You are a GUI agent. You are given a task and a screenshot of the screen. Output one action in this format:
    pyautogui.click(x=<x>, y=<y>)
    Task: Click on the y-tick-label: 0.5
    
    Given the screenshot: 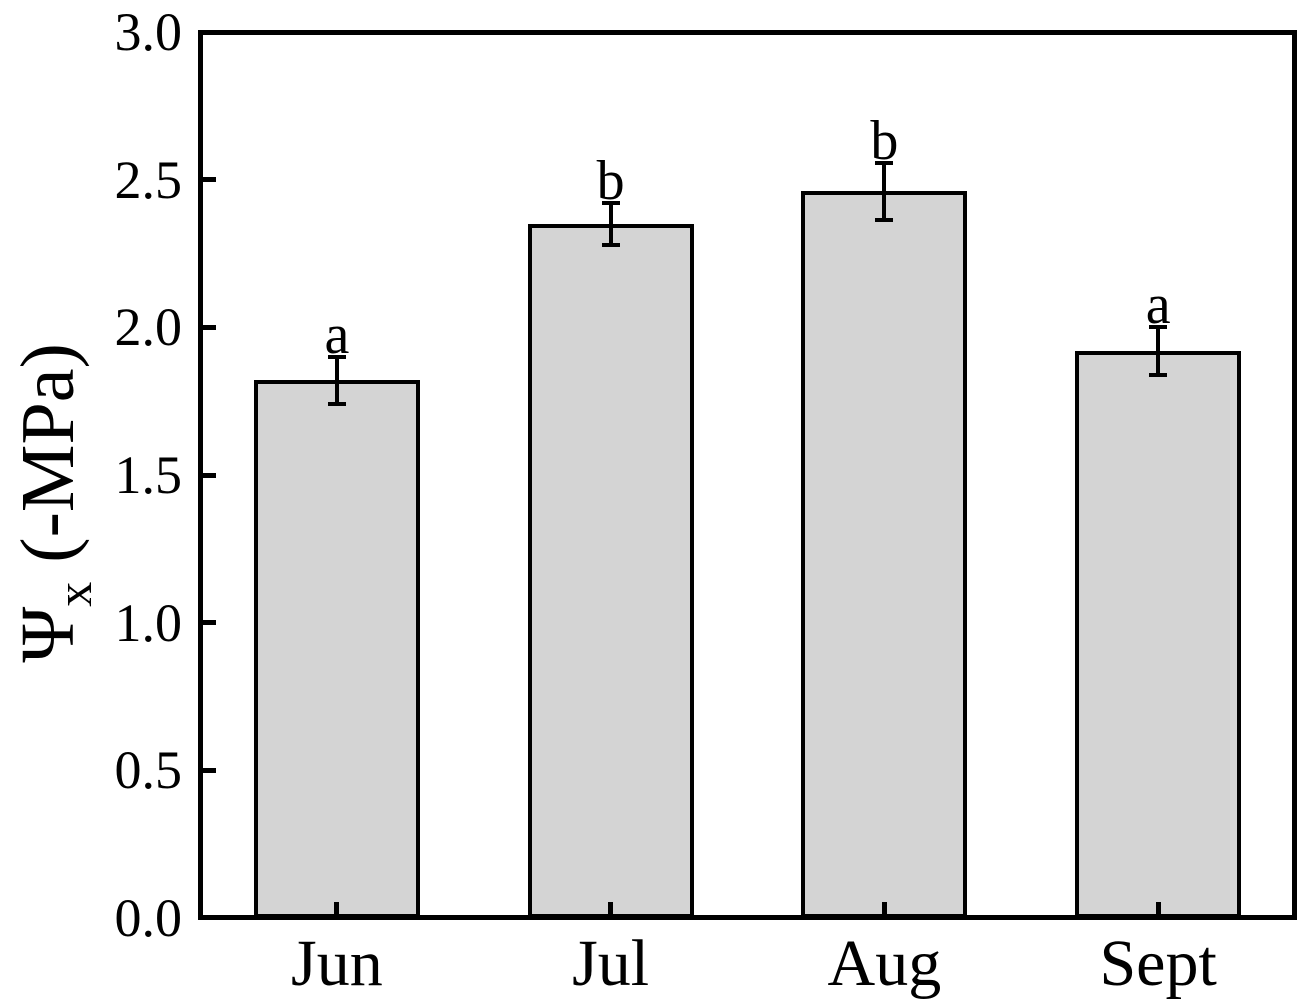 What is the action you would take?
    pyautogui.click(x=148, y=770)
    